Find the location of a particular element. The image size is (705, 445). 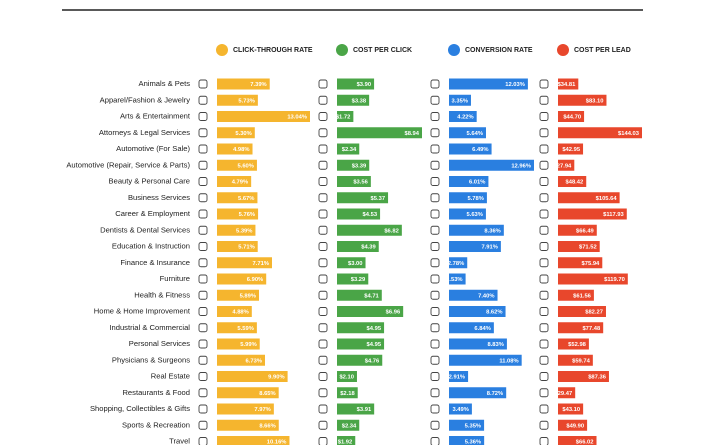

value-label: $82.27 is located at coordinates (594, 313).